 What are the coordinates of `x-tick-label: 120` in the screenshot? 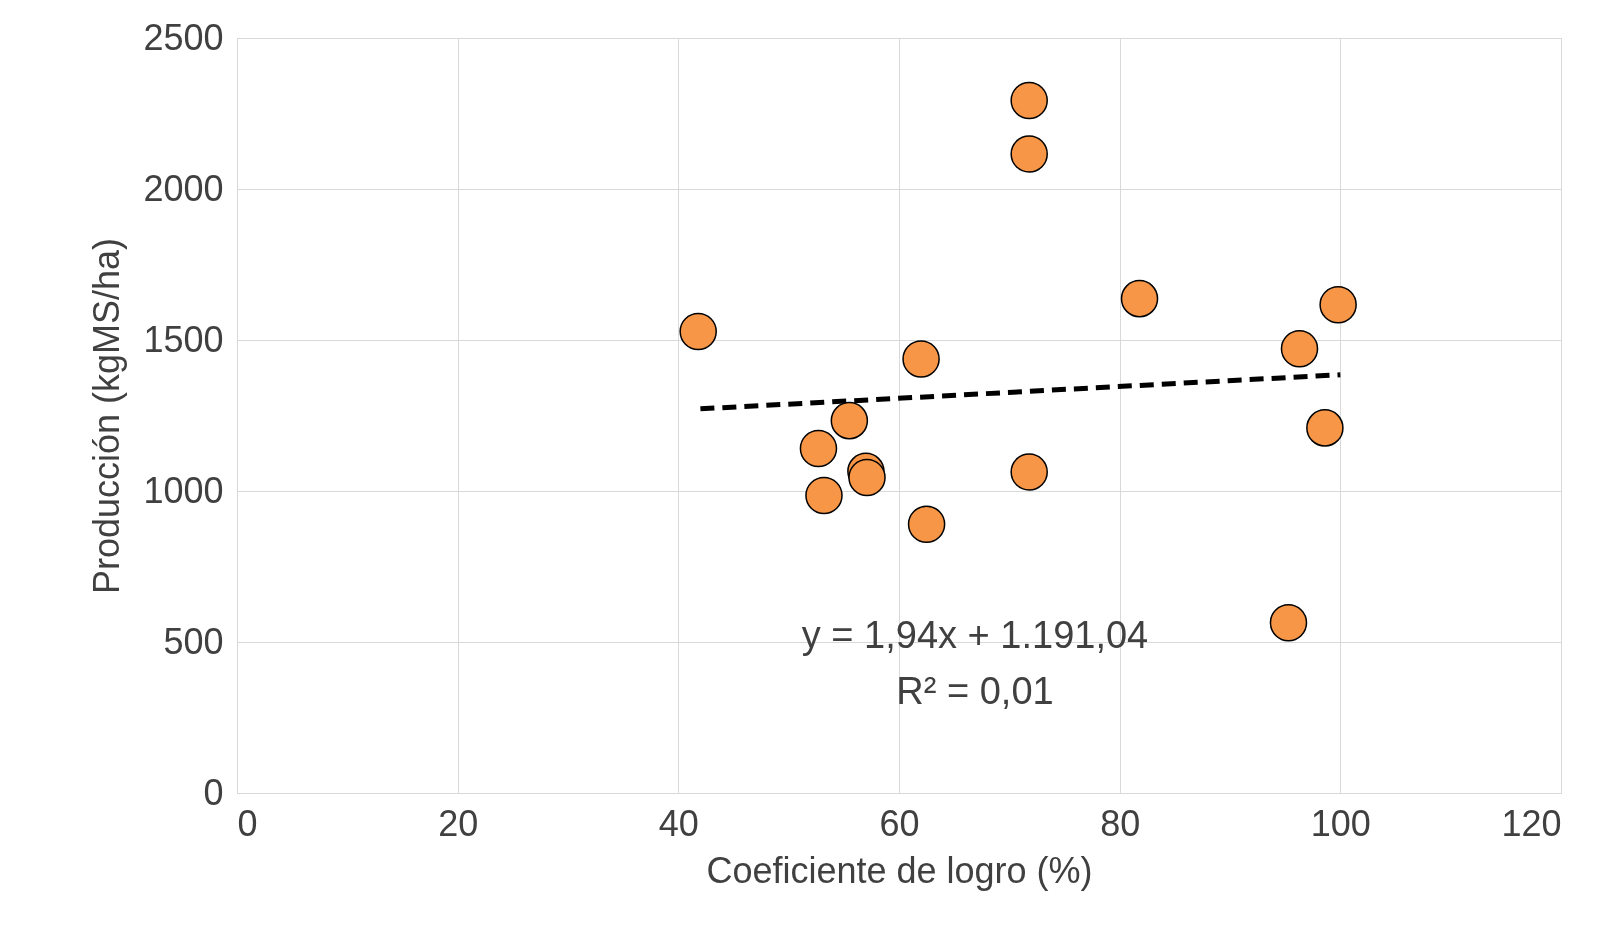 It's located at (1531, 823).